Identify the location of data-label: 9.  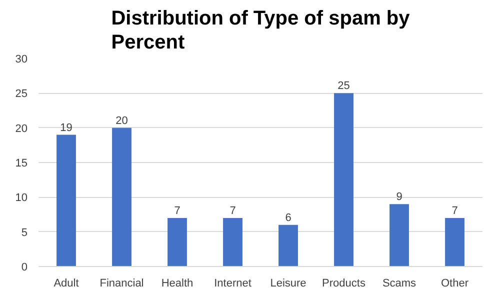
(399, 197).